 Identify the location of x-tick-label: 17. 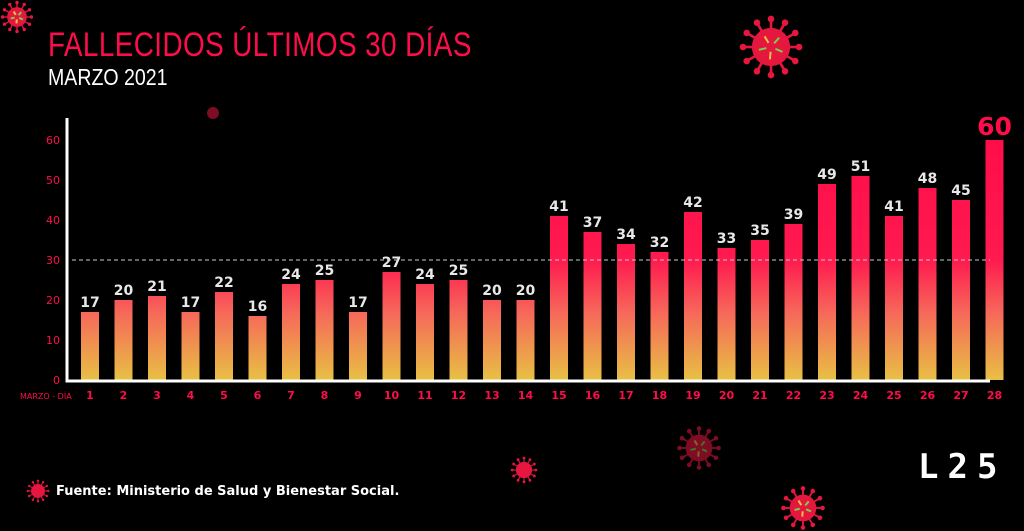
(625, 395).